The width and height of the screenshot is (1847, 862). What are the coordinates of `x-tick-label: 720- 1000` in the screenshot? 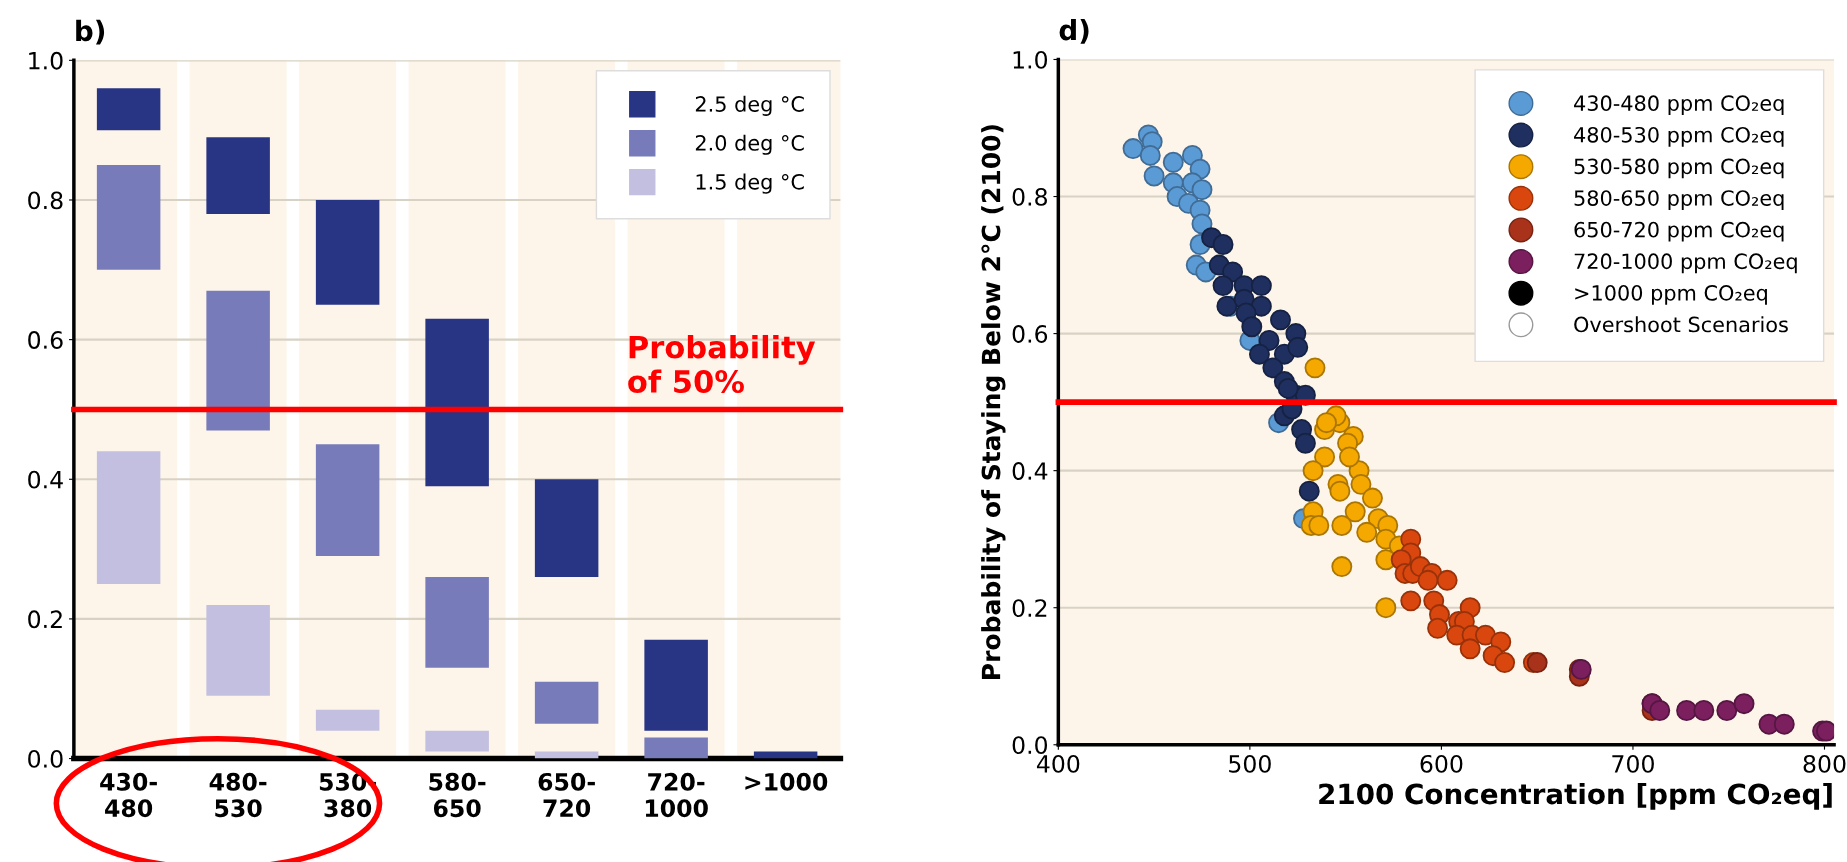 It's located at (676, 795).